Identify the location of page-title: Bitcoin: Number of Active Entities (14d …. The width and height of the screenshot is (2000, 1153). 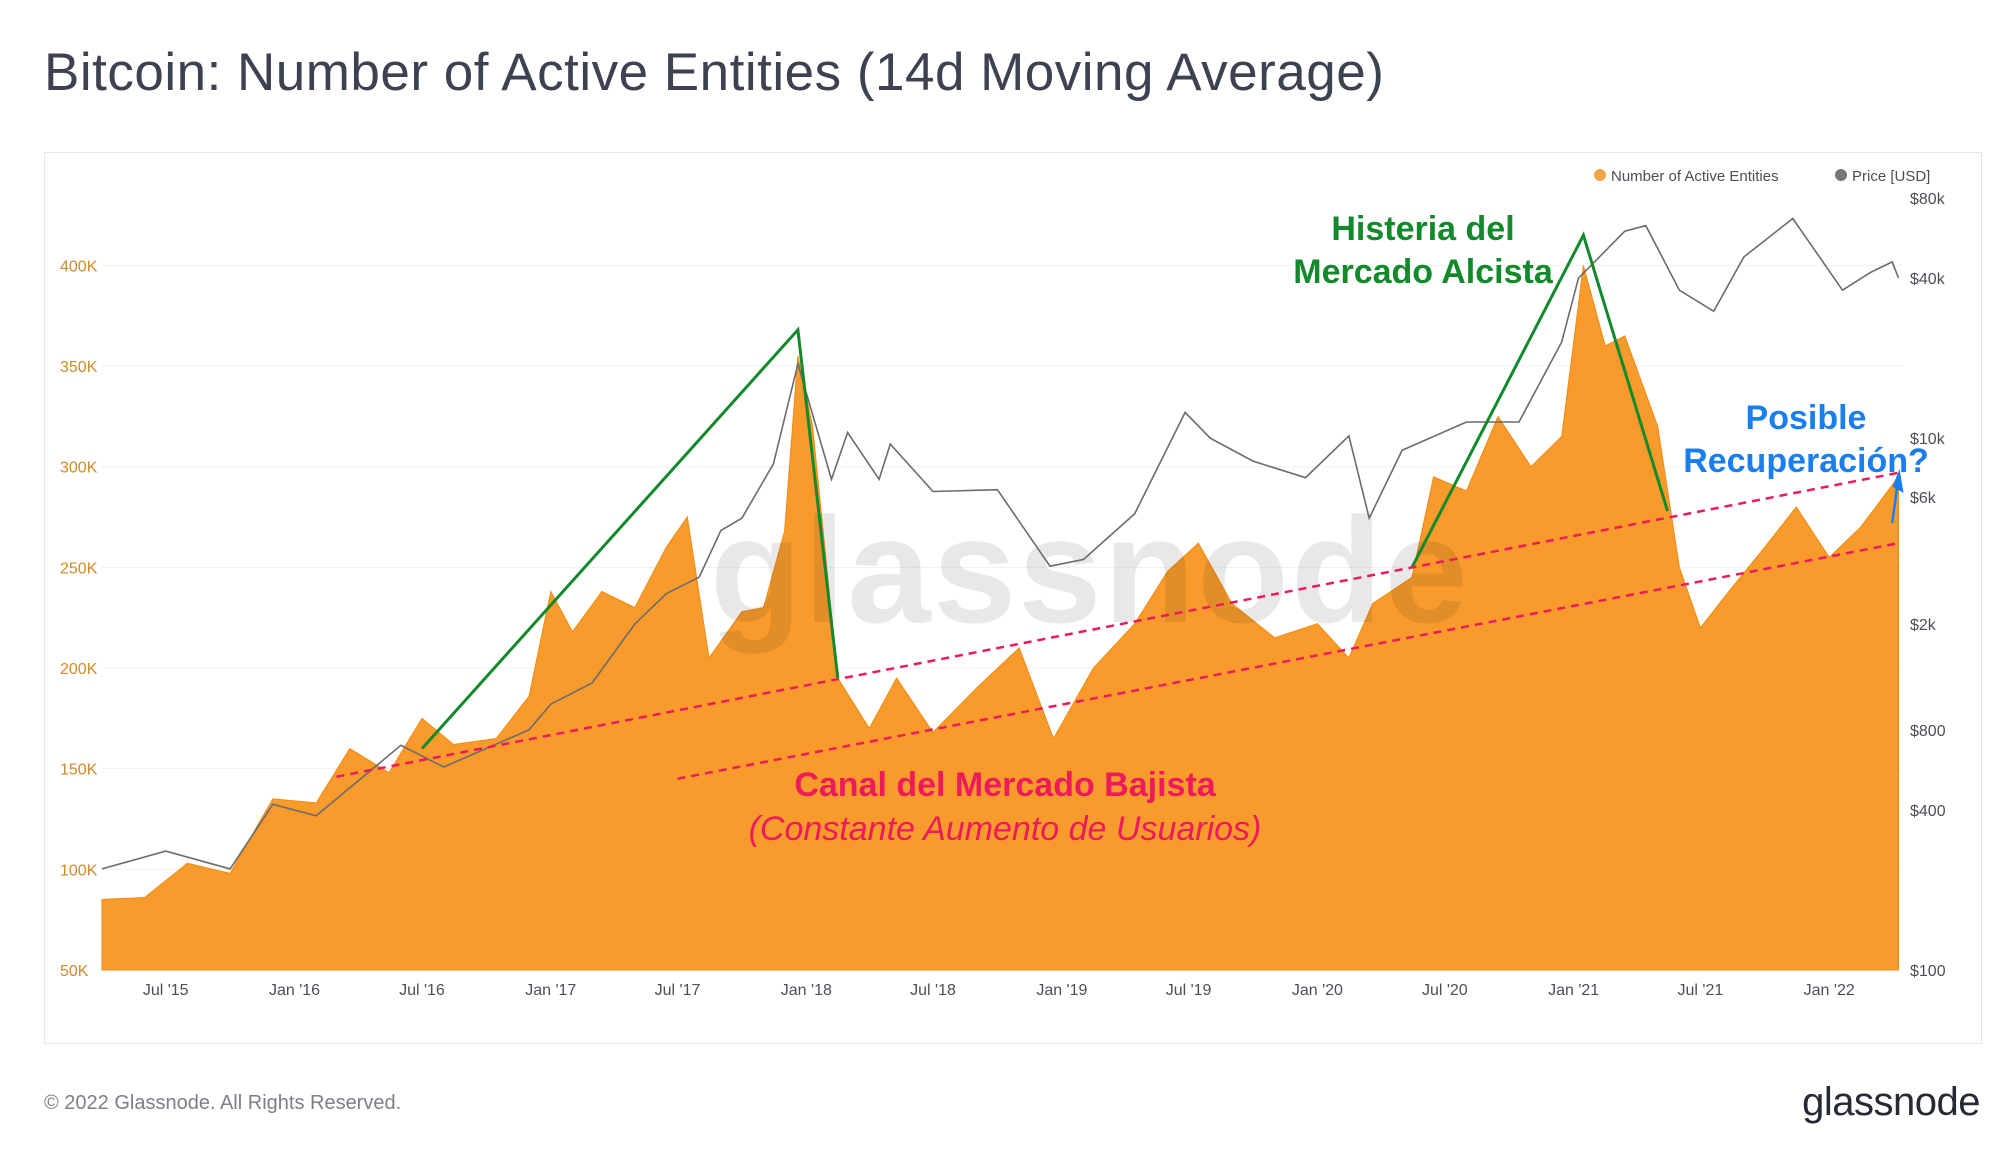
(714, 72).